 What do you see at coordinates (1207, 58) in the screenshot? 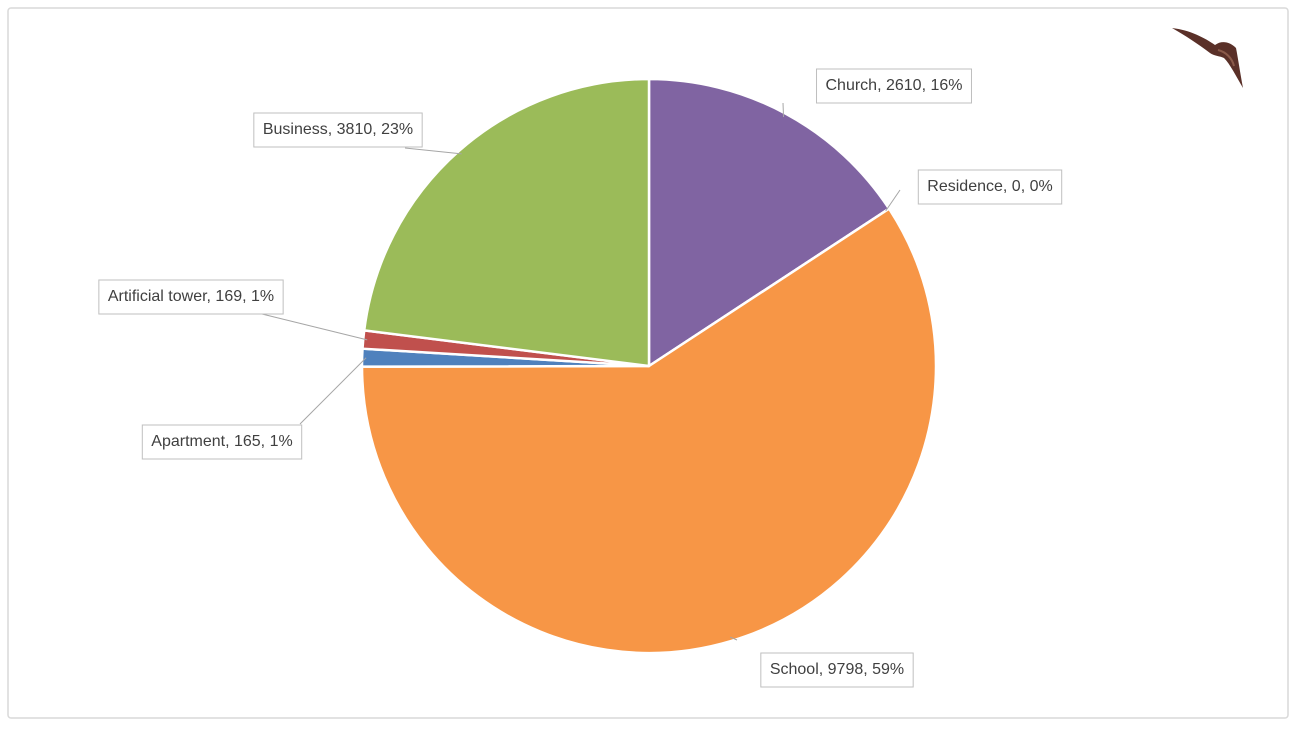
I see `bird-icon` at bounding box center [1207, 58].